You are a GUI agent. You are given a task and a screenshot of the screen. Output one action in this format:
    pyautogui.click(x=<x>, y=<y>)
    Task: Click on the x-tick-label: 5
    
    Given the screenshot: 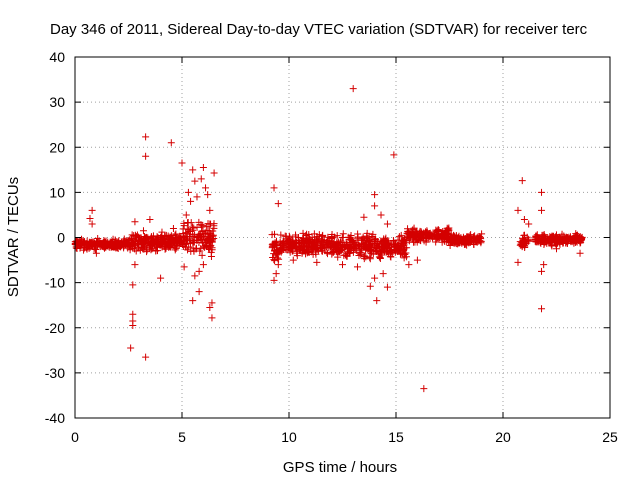 What is the action you would take?
    pyautogui.click(x=182, y=437)
    